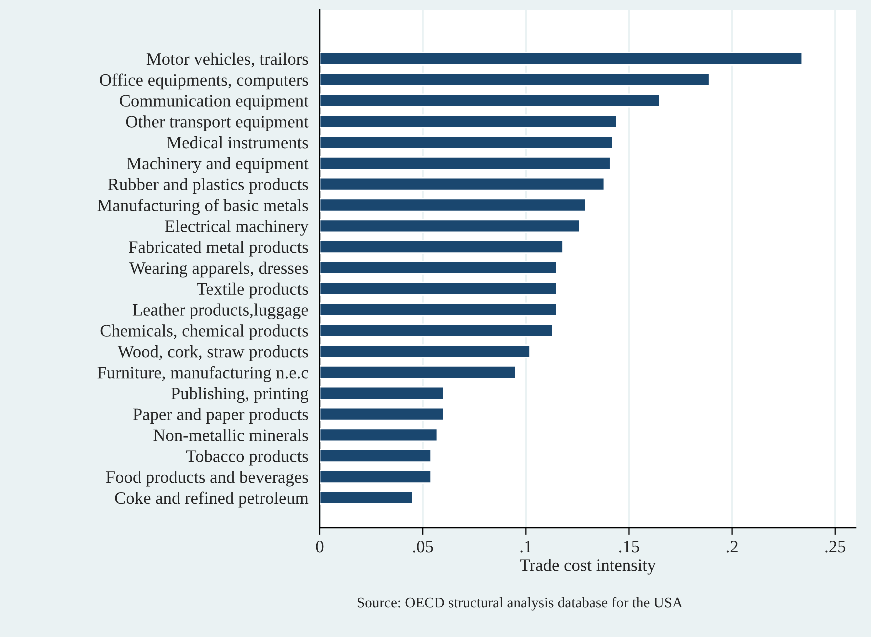 Image resolution: width=871 pixels, height=637 pixels. What do you see at coordinates (204, 332) in the screenshot?
I see `y-tick-label: Chemicals, chemical products` at bounding box center [204, 332].